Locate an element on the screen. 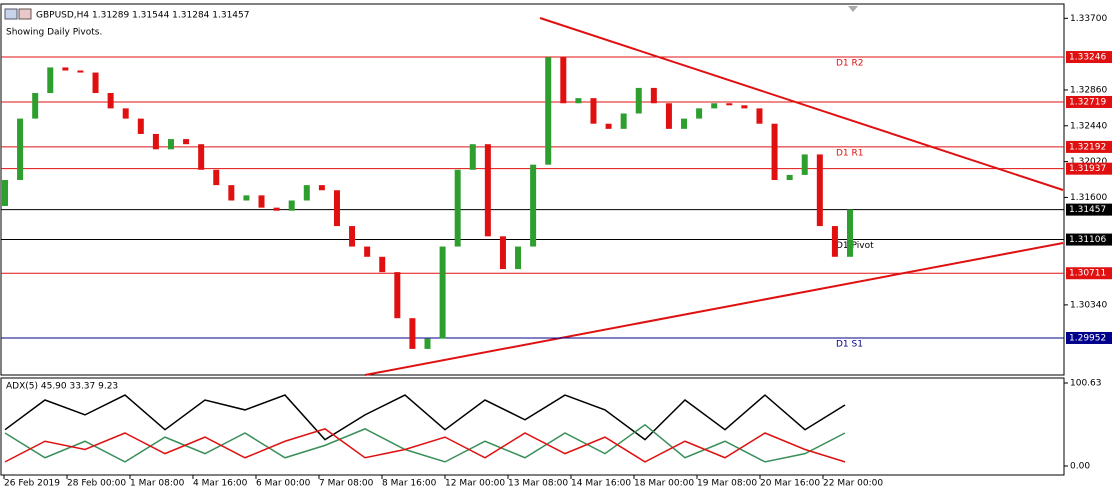 The height and width of the screenshot is (495, 1115). y-tick-label: 1.32860 is located at coordinates (1088, 90).